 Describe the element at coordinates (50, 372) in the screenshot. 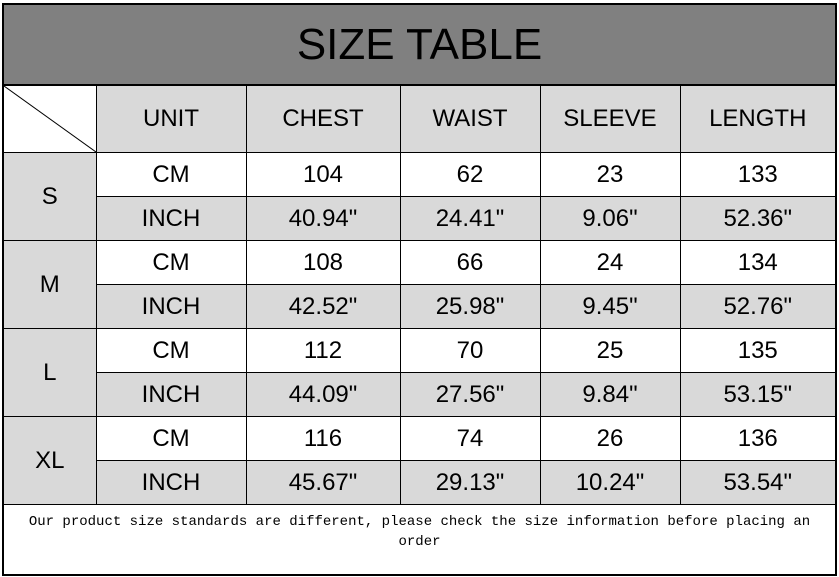

I see `size-label: L` at that location.